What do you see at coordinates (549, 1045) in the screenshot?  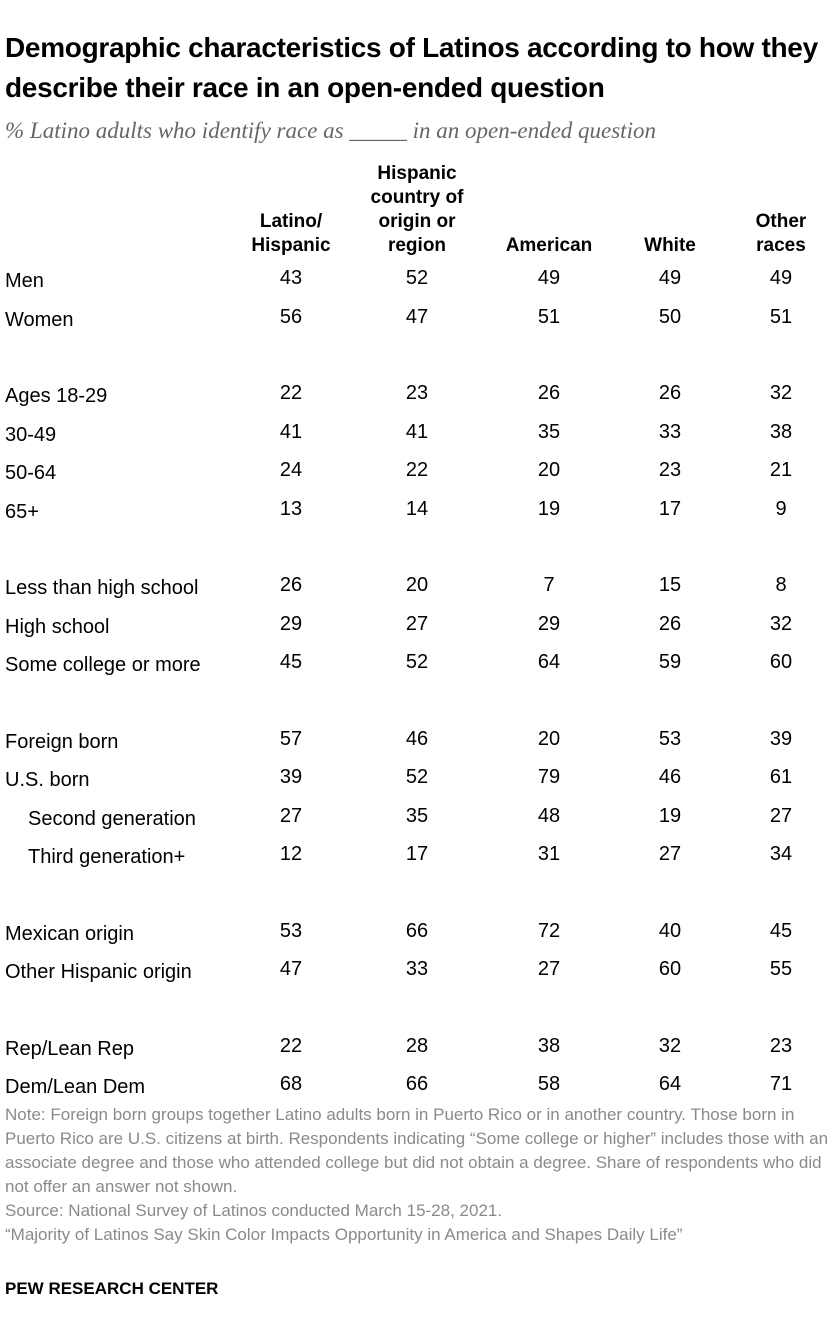 I see `data-cell: 38` at bounding box center [549, 1045].